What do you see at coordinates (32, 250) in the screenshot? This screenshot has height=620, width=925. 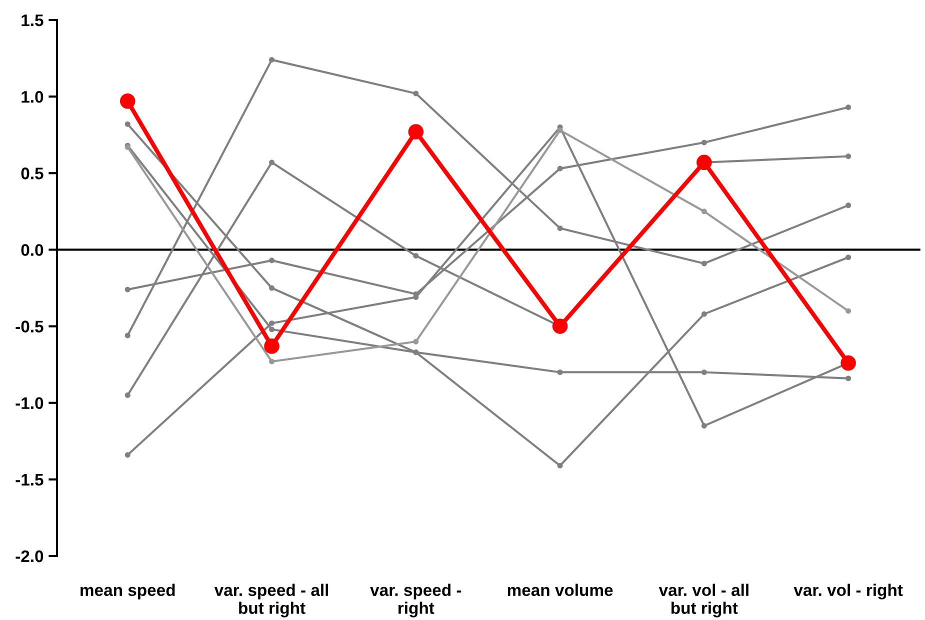 I see `y-tick-label: 0.0` at bounding box center [32, 250].